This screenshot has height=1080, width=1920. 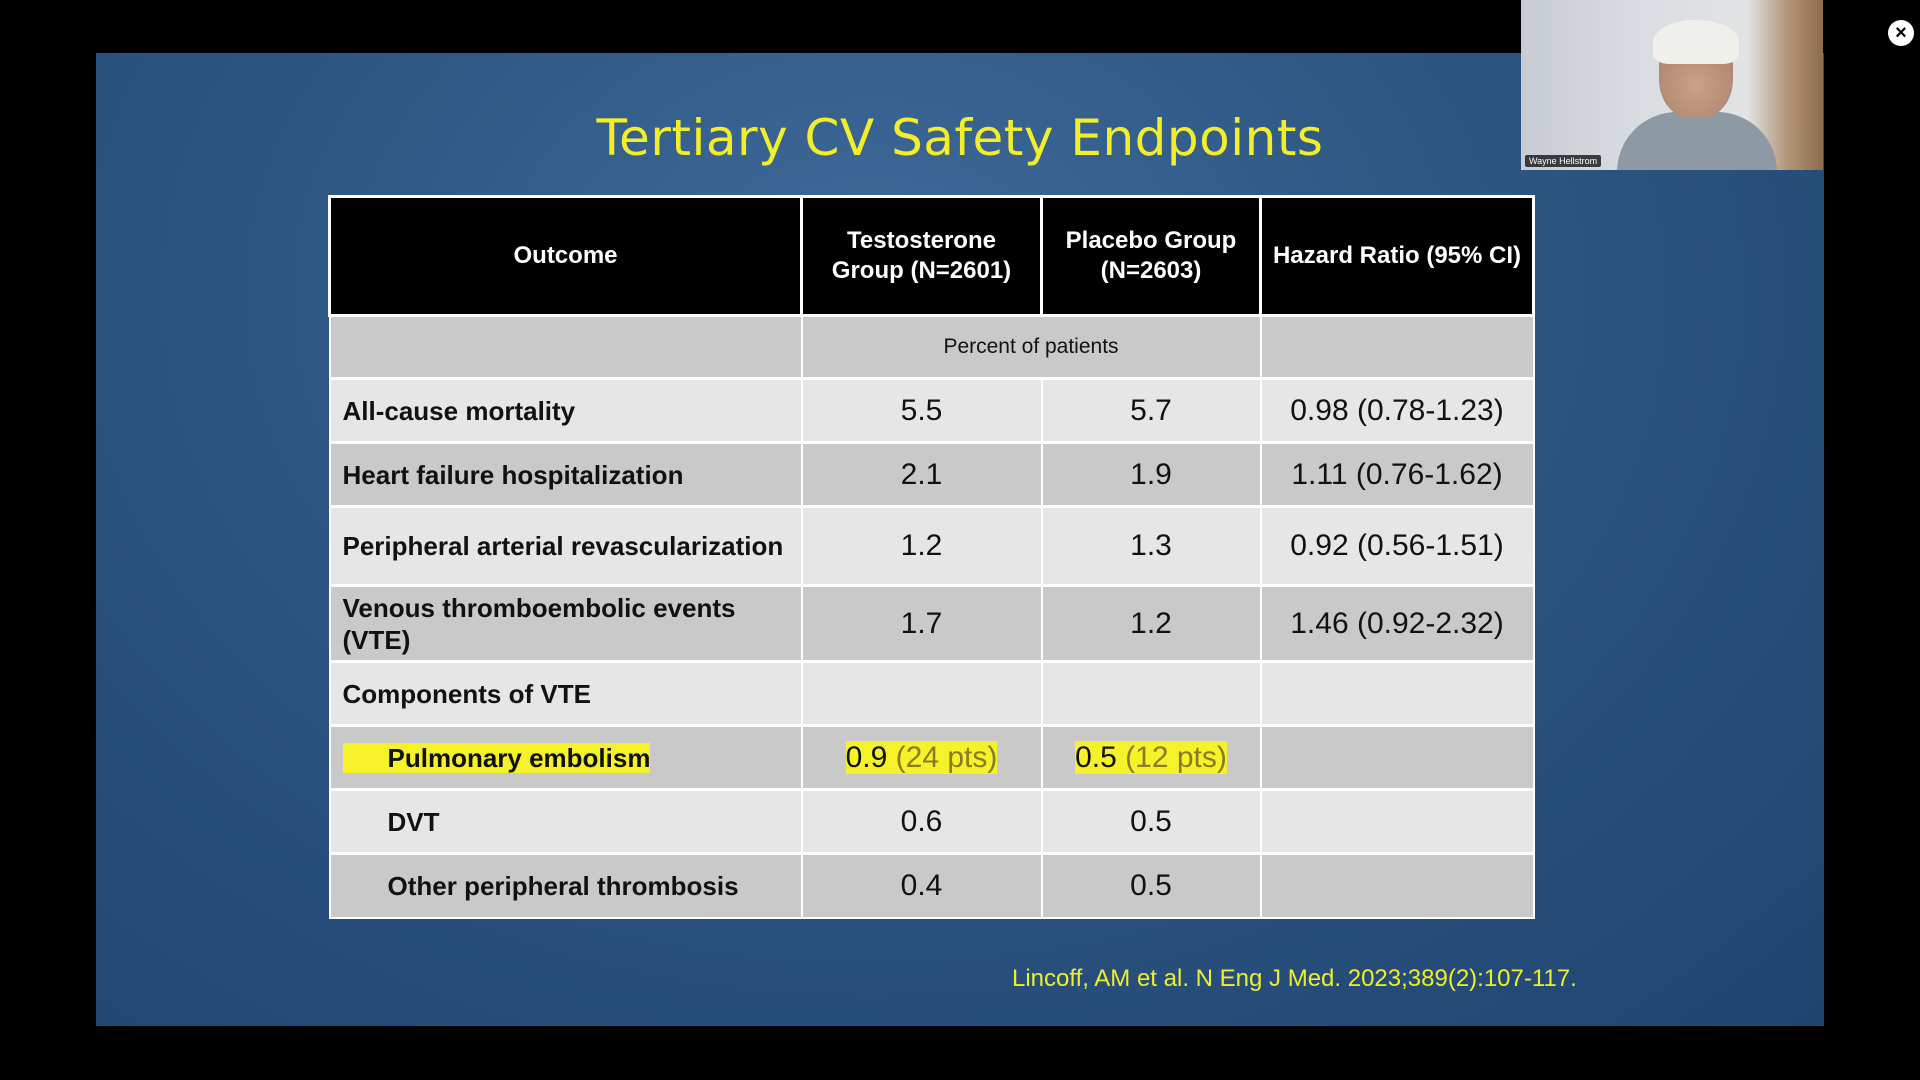 I want to click on testosterone-cell: 0.4, so click(x=921, y=885).